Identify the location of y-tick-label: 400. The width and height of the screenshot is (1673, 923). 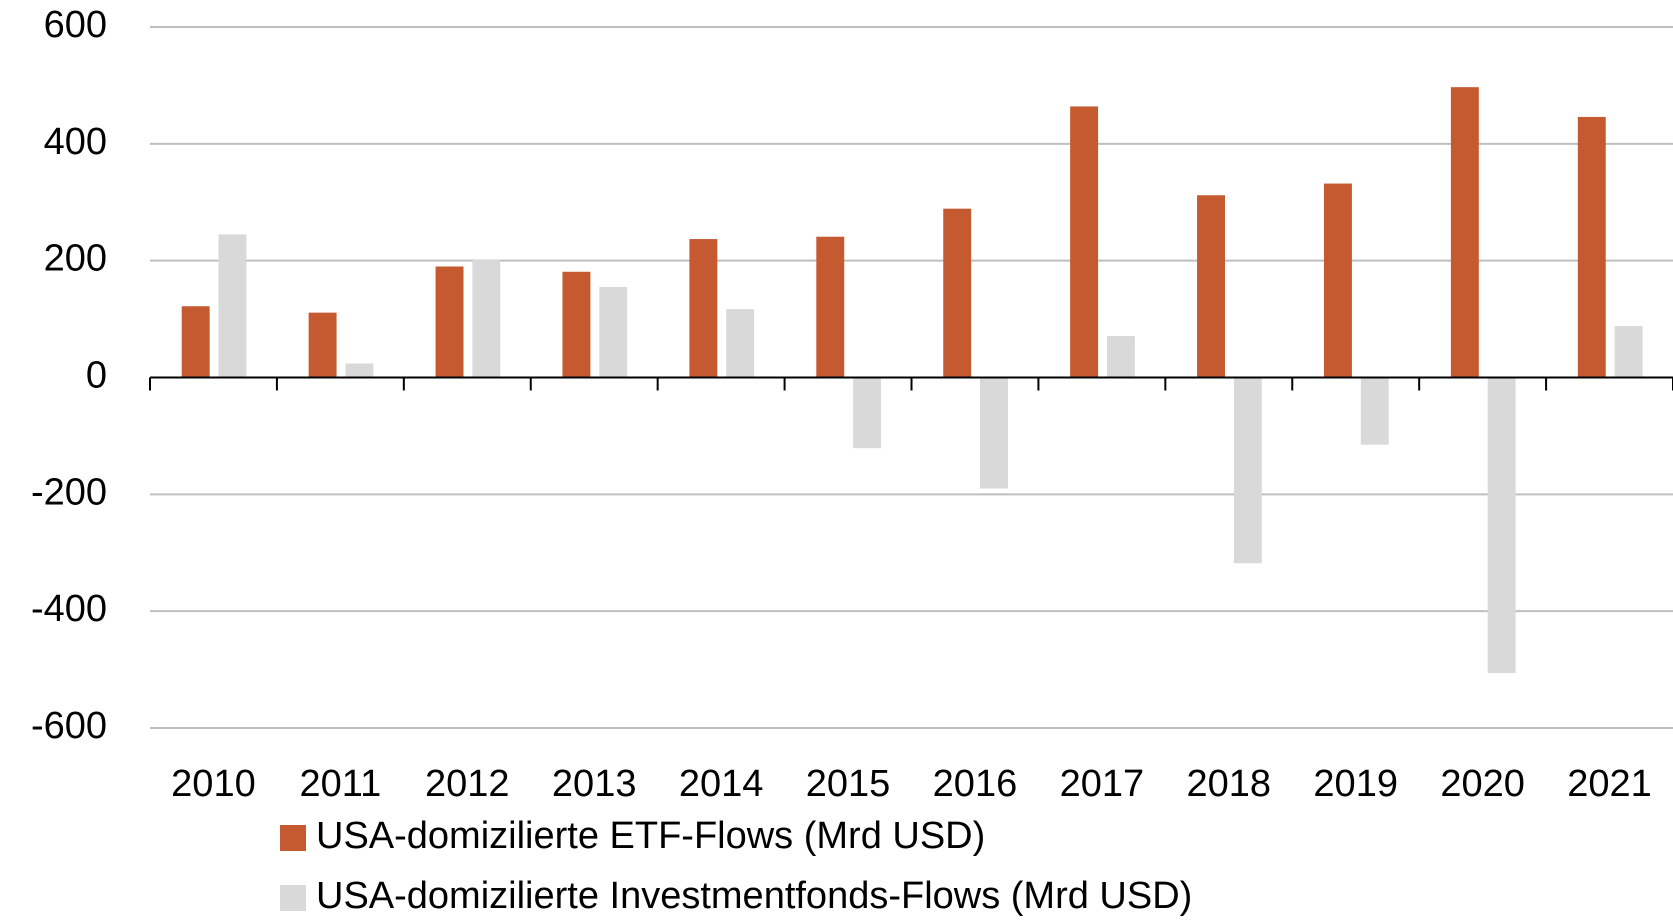
(75, 142).